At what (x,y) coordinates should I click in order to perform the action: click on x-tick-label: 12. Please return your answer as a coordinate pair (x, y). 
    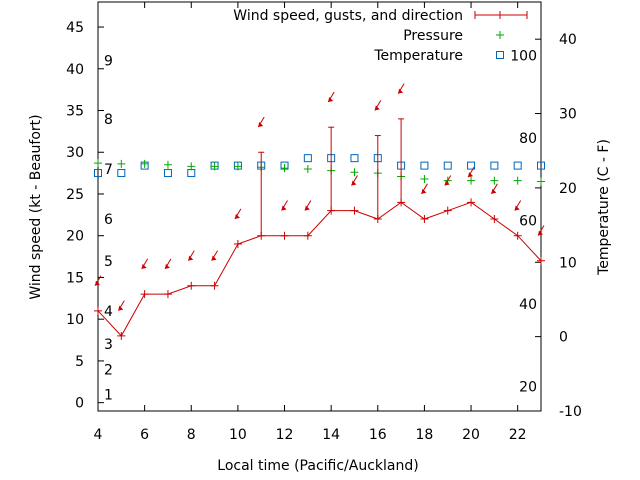
    Looking at the image, I should click on (285, 435).